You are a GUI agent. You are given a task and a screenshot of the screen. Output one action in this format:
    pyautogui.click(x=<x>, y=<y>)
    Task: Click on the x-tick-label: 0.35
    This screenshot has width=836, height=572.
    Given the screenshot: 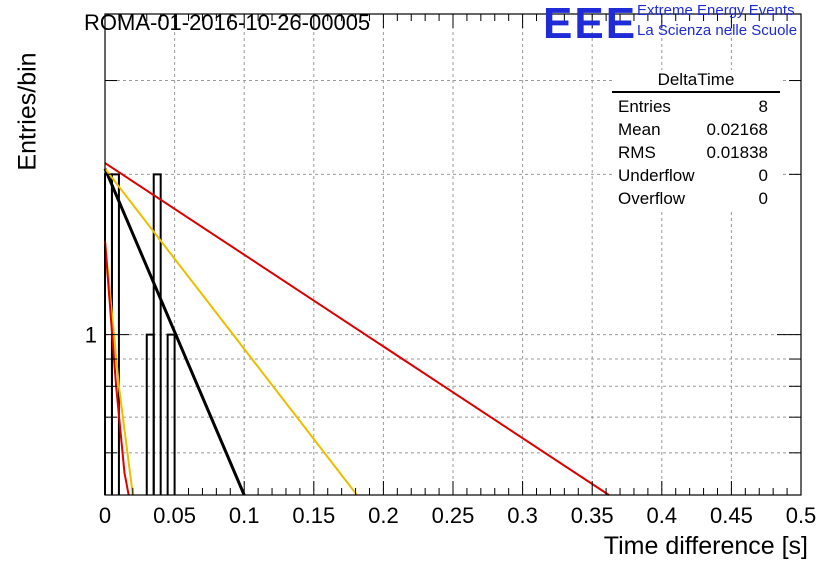 What is the action you would take?
    pyautogui.click(x=592, y=515)
    